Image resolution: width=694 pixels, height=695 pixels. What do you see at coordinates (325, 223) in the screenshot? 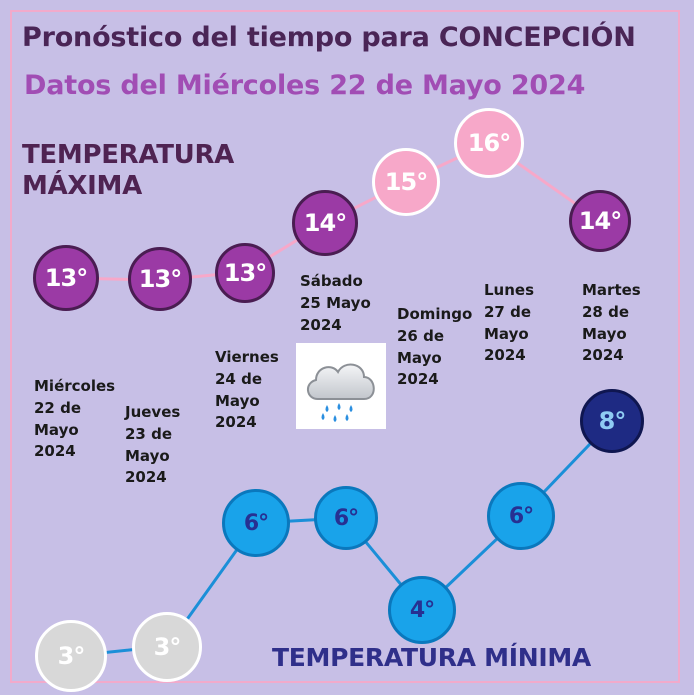
I see `max-temp-bubble-3: 14°` at bounding box center [325, 223].